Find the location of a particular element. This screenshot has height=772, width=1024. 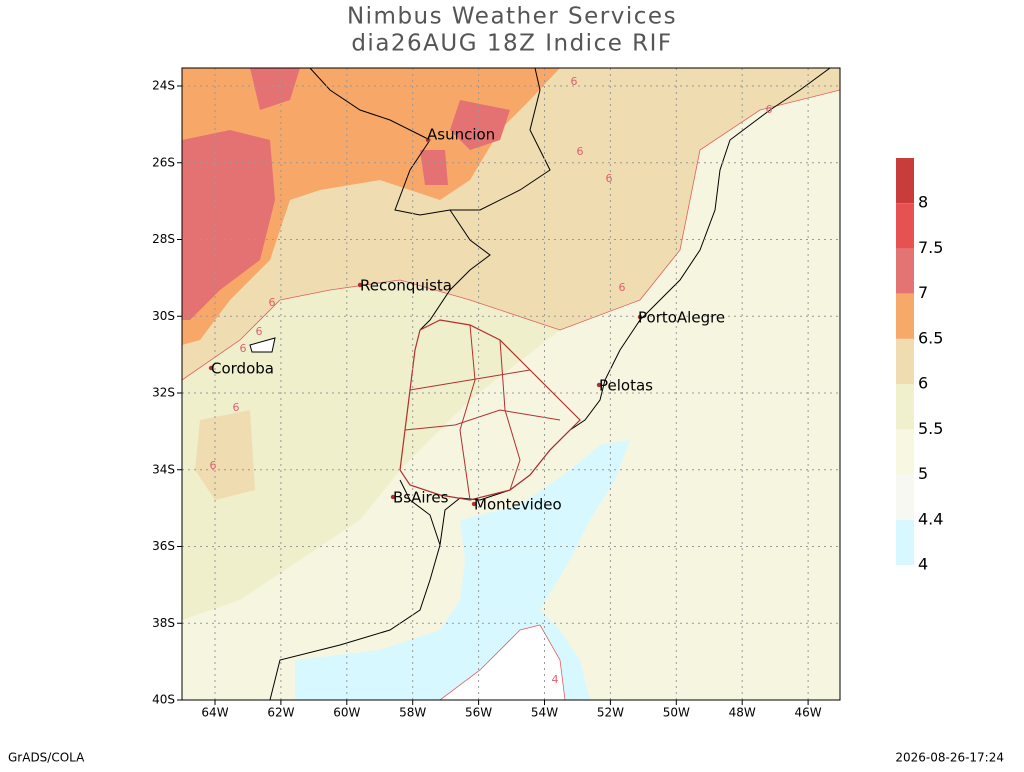

lon-tick-label: 50W is located at coordinates (676, 713).